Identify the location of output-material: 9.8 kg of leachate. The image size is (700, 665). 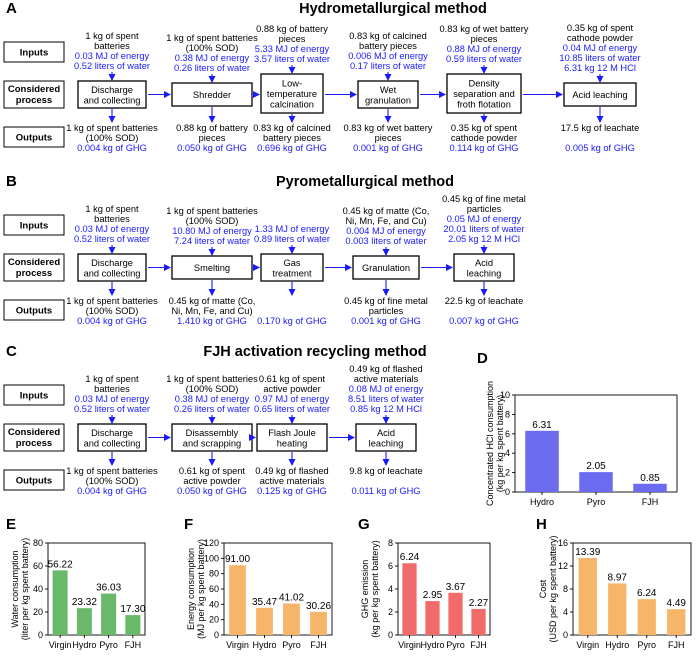
(385, 471).